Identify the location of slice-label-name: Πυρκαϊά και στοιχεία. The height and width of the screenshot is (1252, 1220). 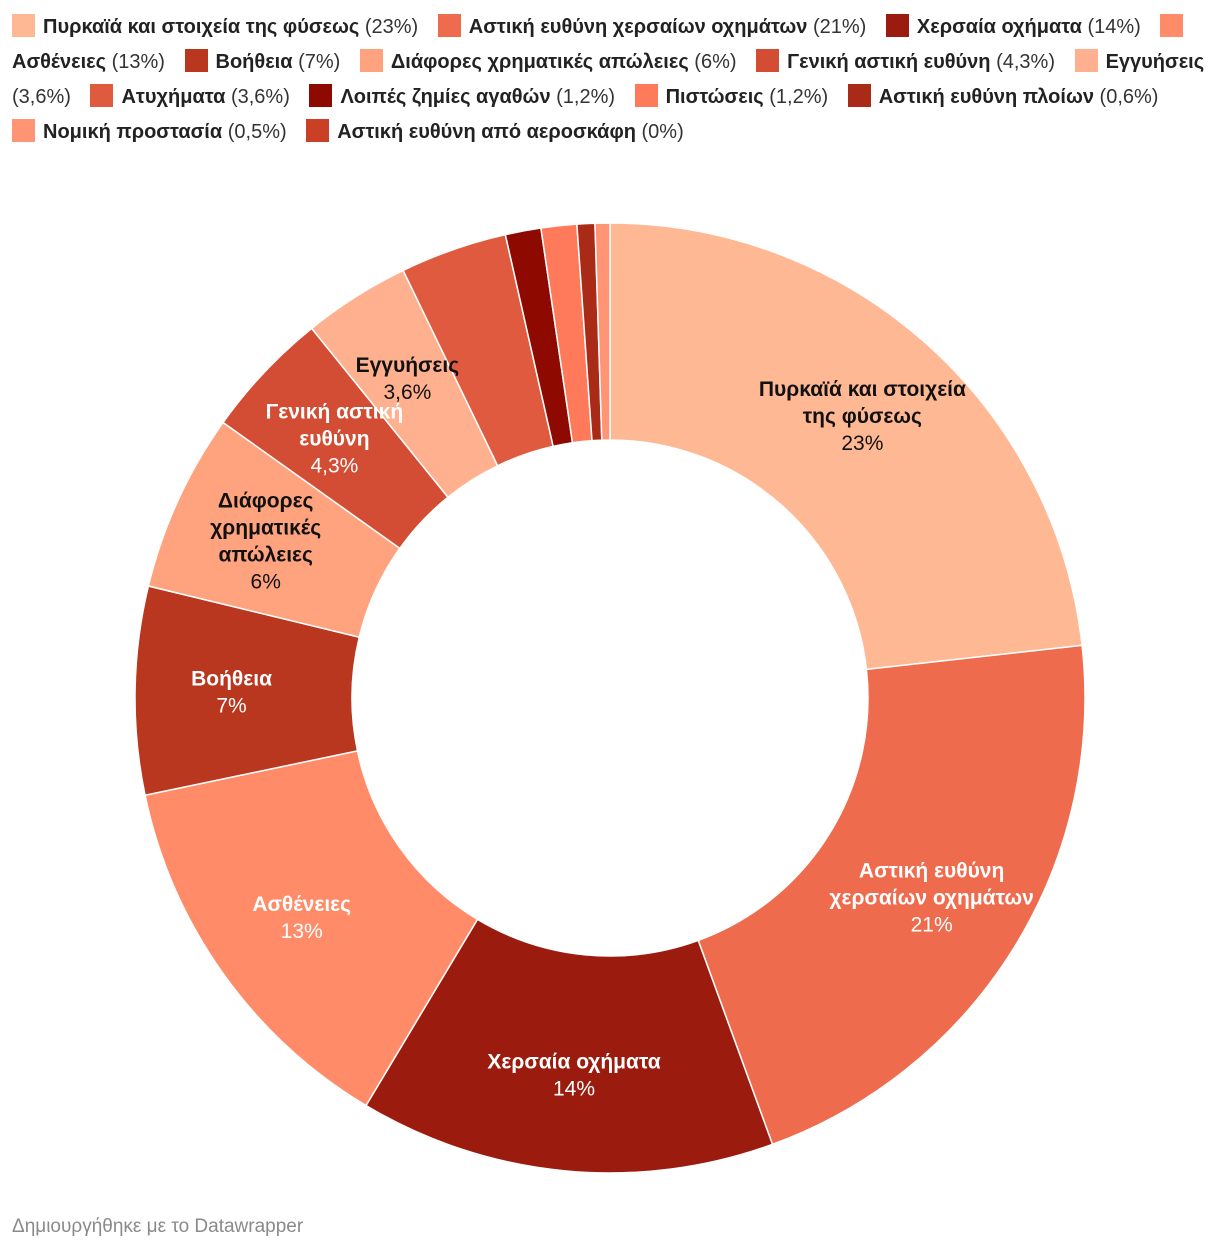
(862, 389).